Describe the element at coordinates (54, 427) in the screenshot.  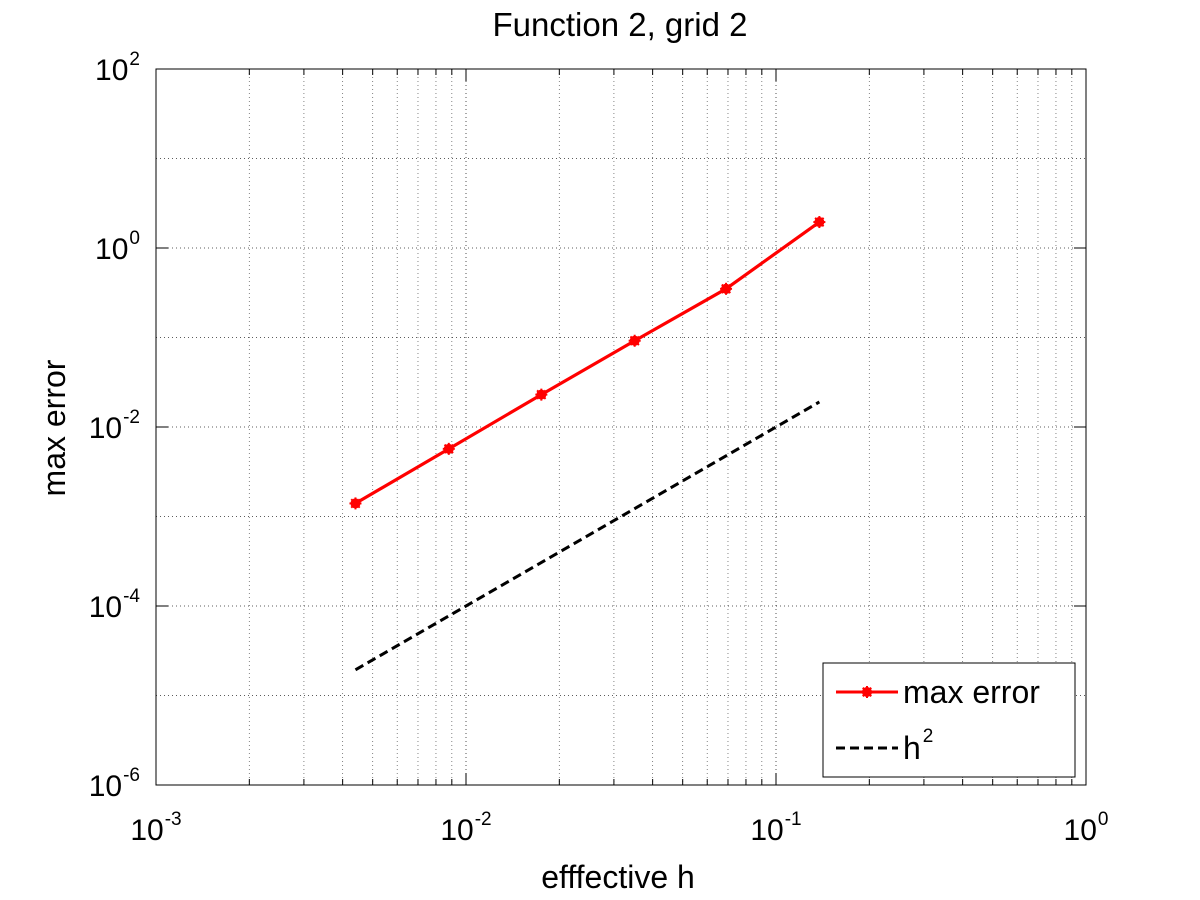
I see `y-axis-label: max error` at that location.